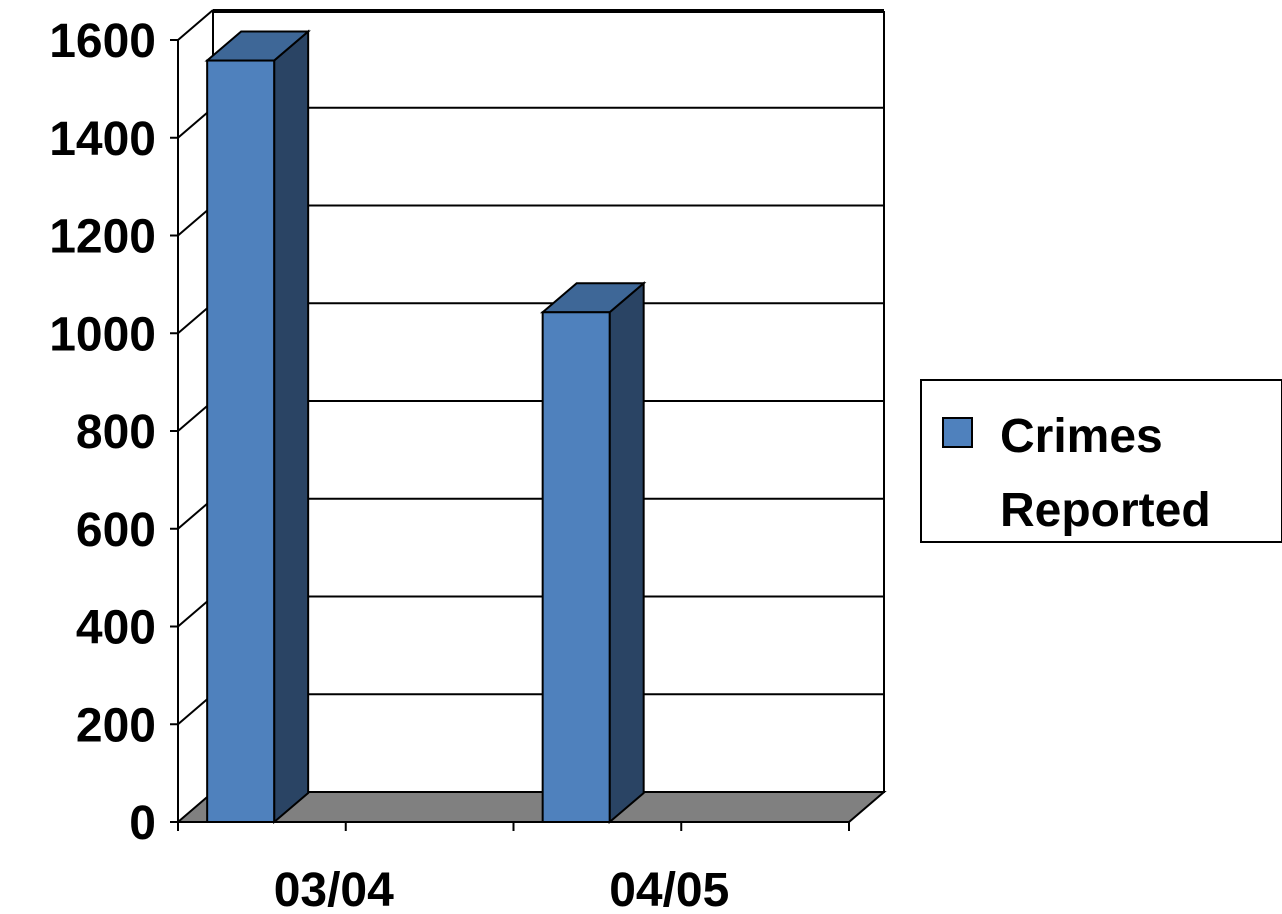 Image resolution: width=1282 pixels, height=914 pixels. I want to click on y-tick-label: 1200, so click(102, 237).